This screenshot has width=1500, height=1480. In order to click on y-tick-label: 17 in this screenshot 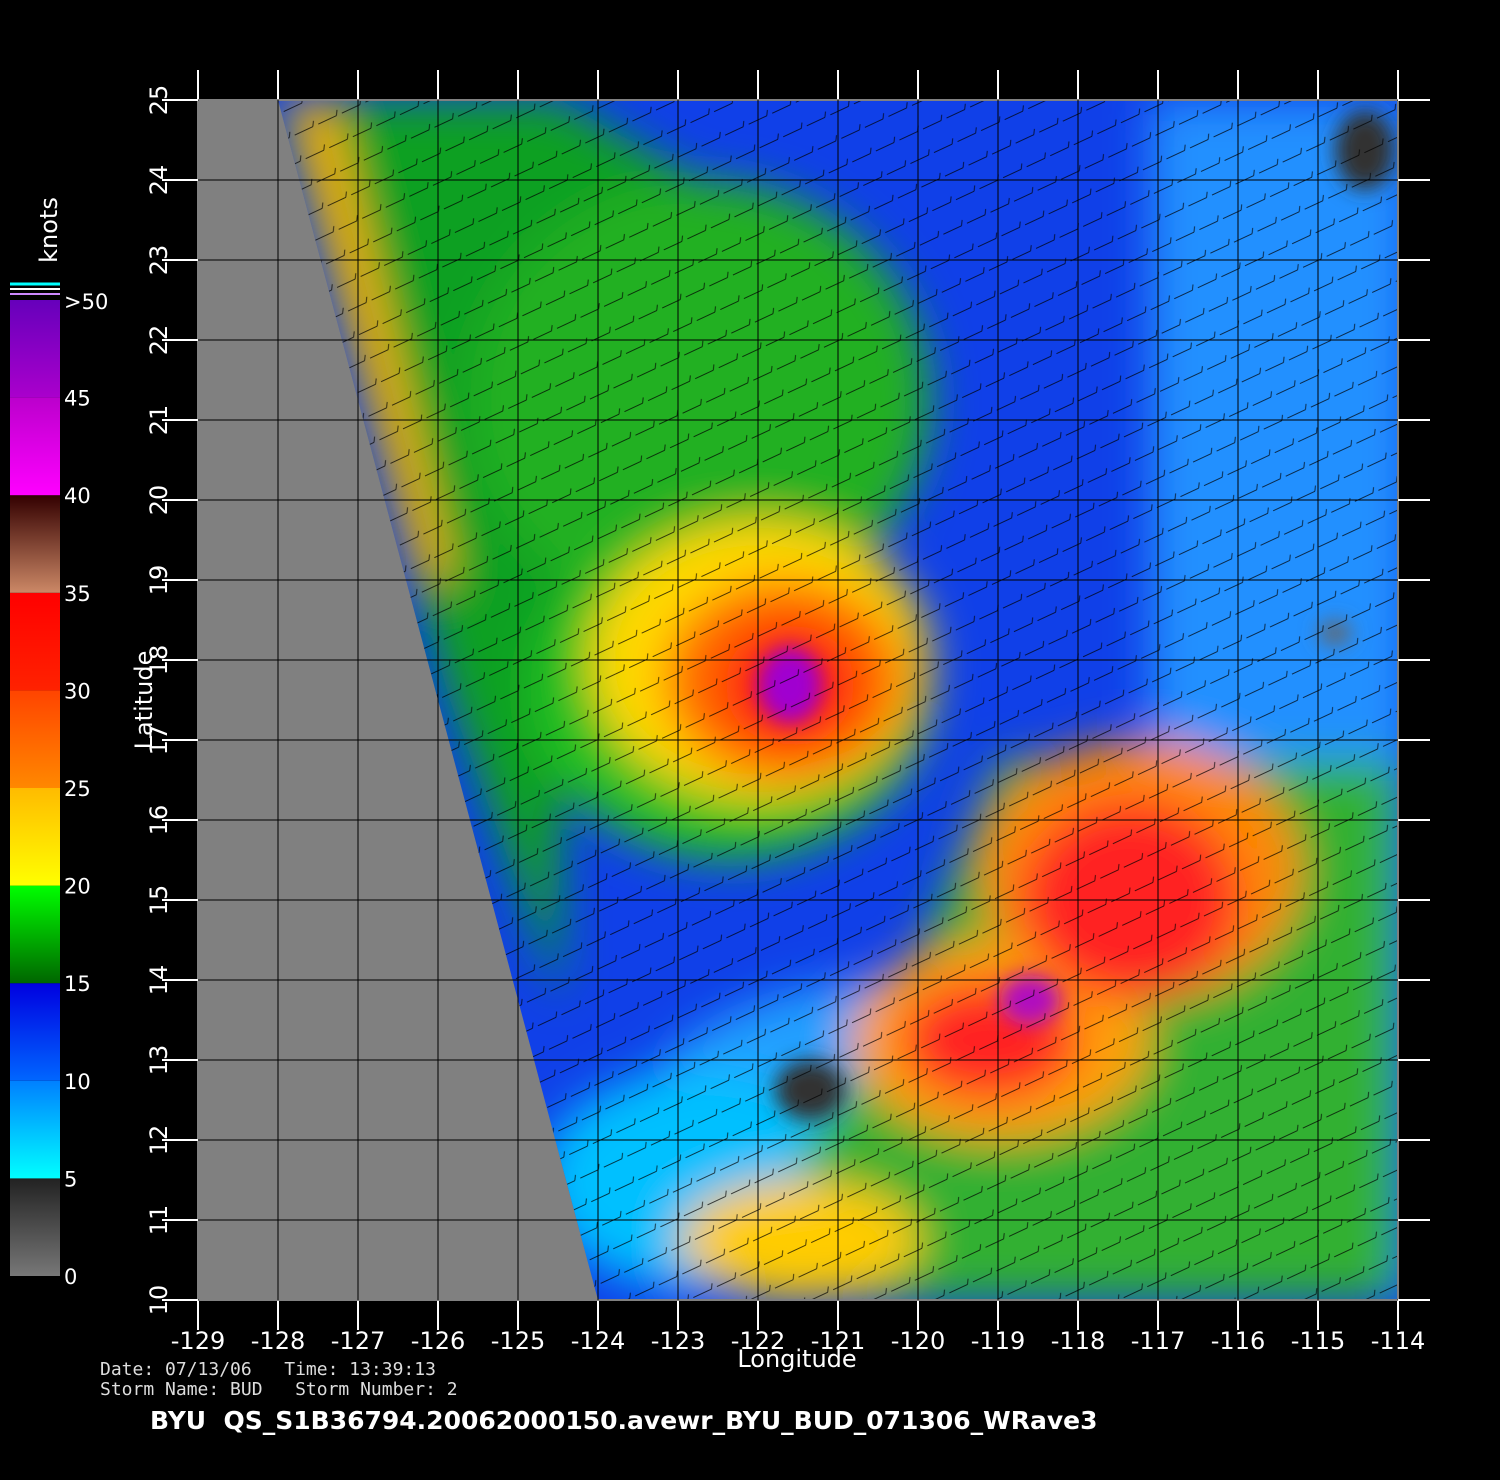, I will do `click(159, 740)`.